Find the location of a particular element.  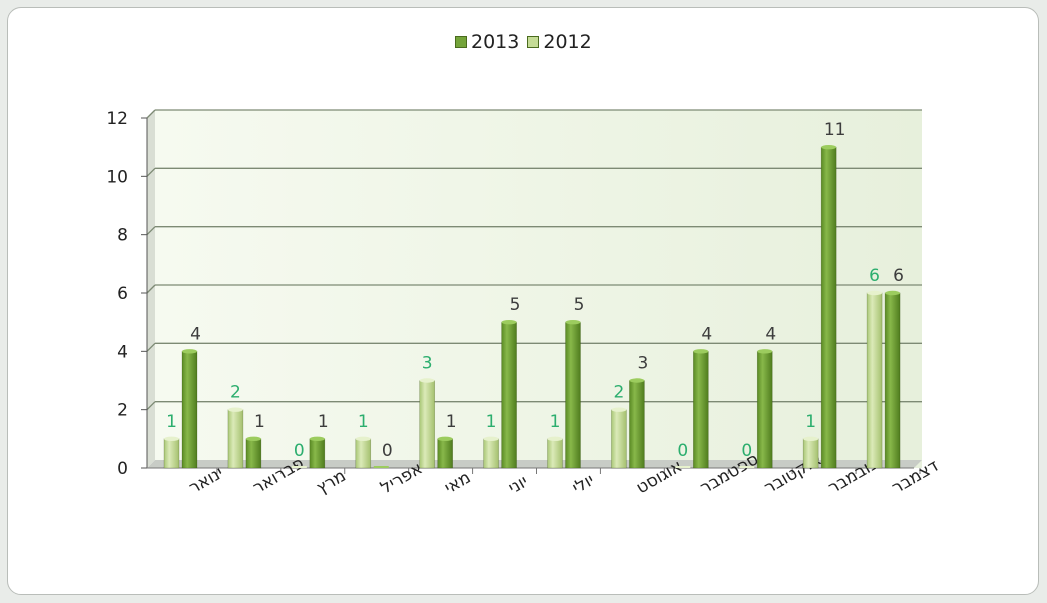

data-label-2013: 6 is located at coordinates (898, 276).